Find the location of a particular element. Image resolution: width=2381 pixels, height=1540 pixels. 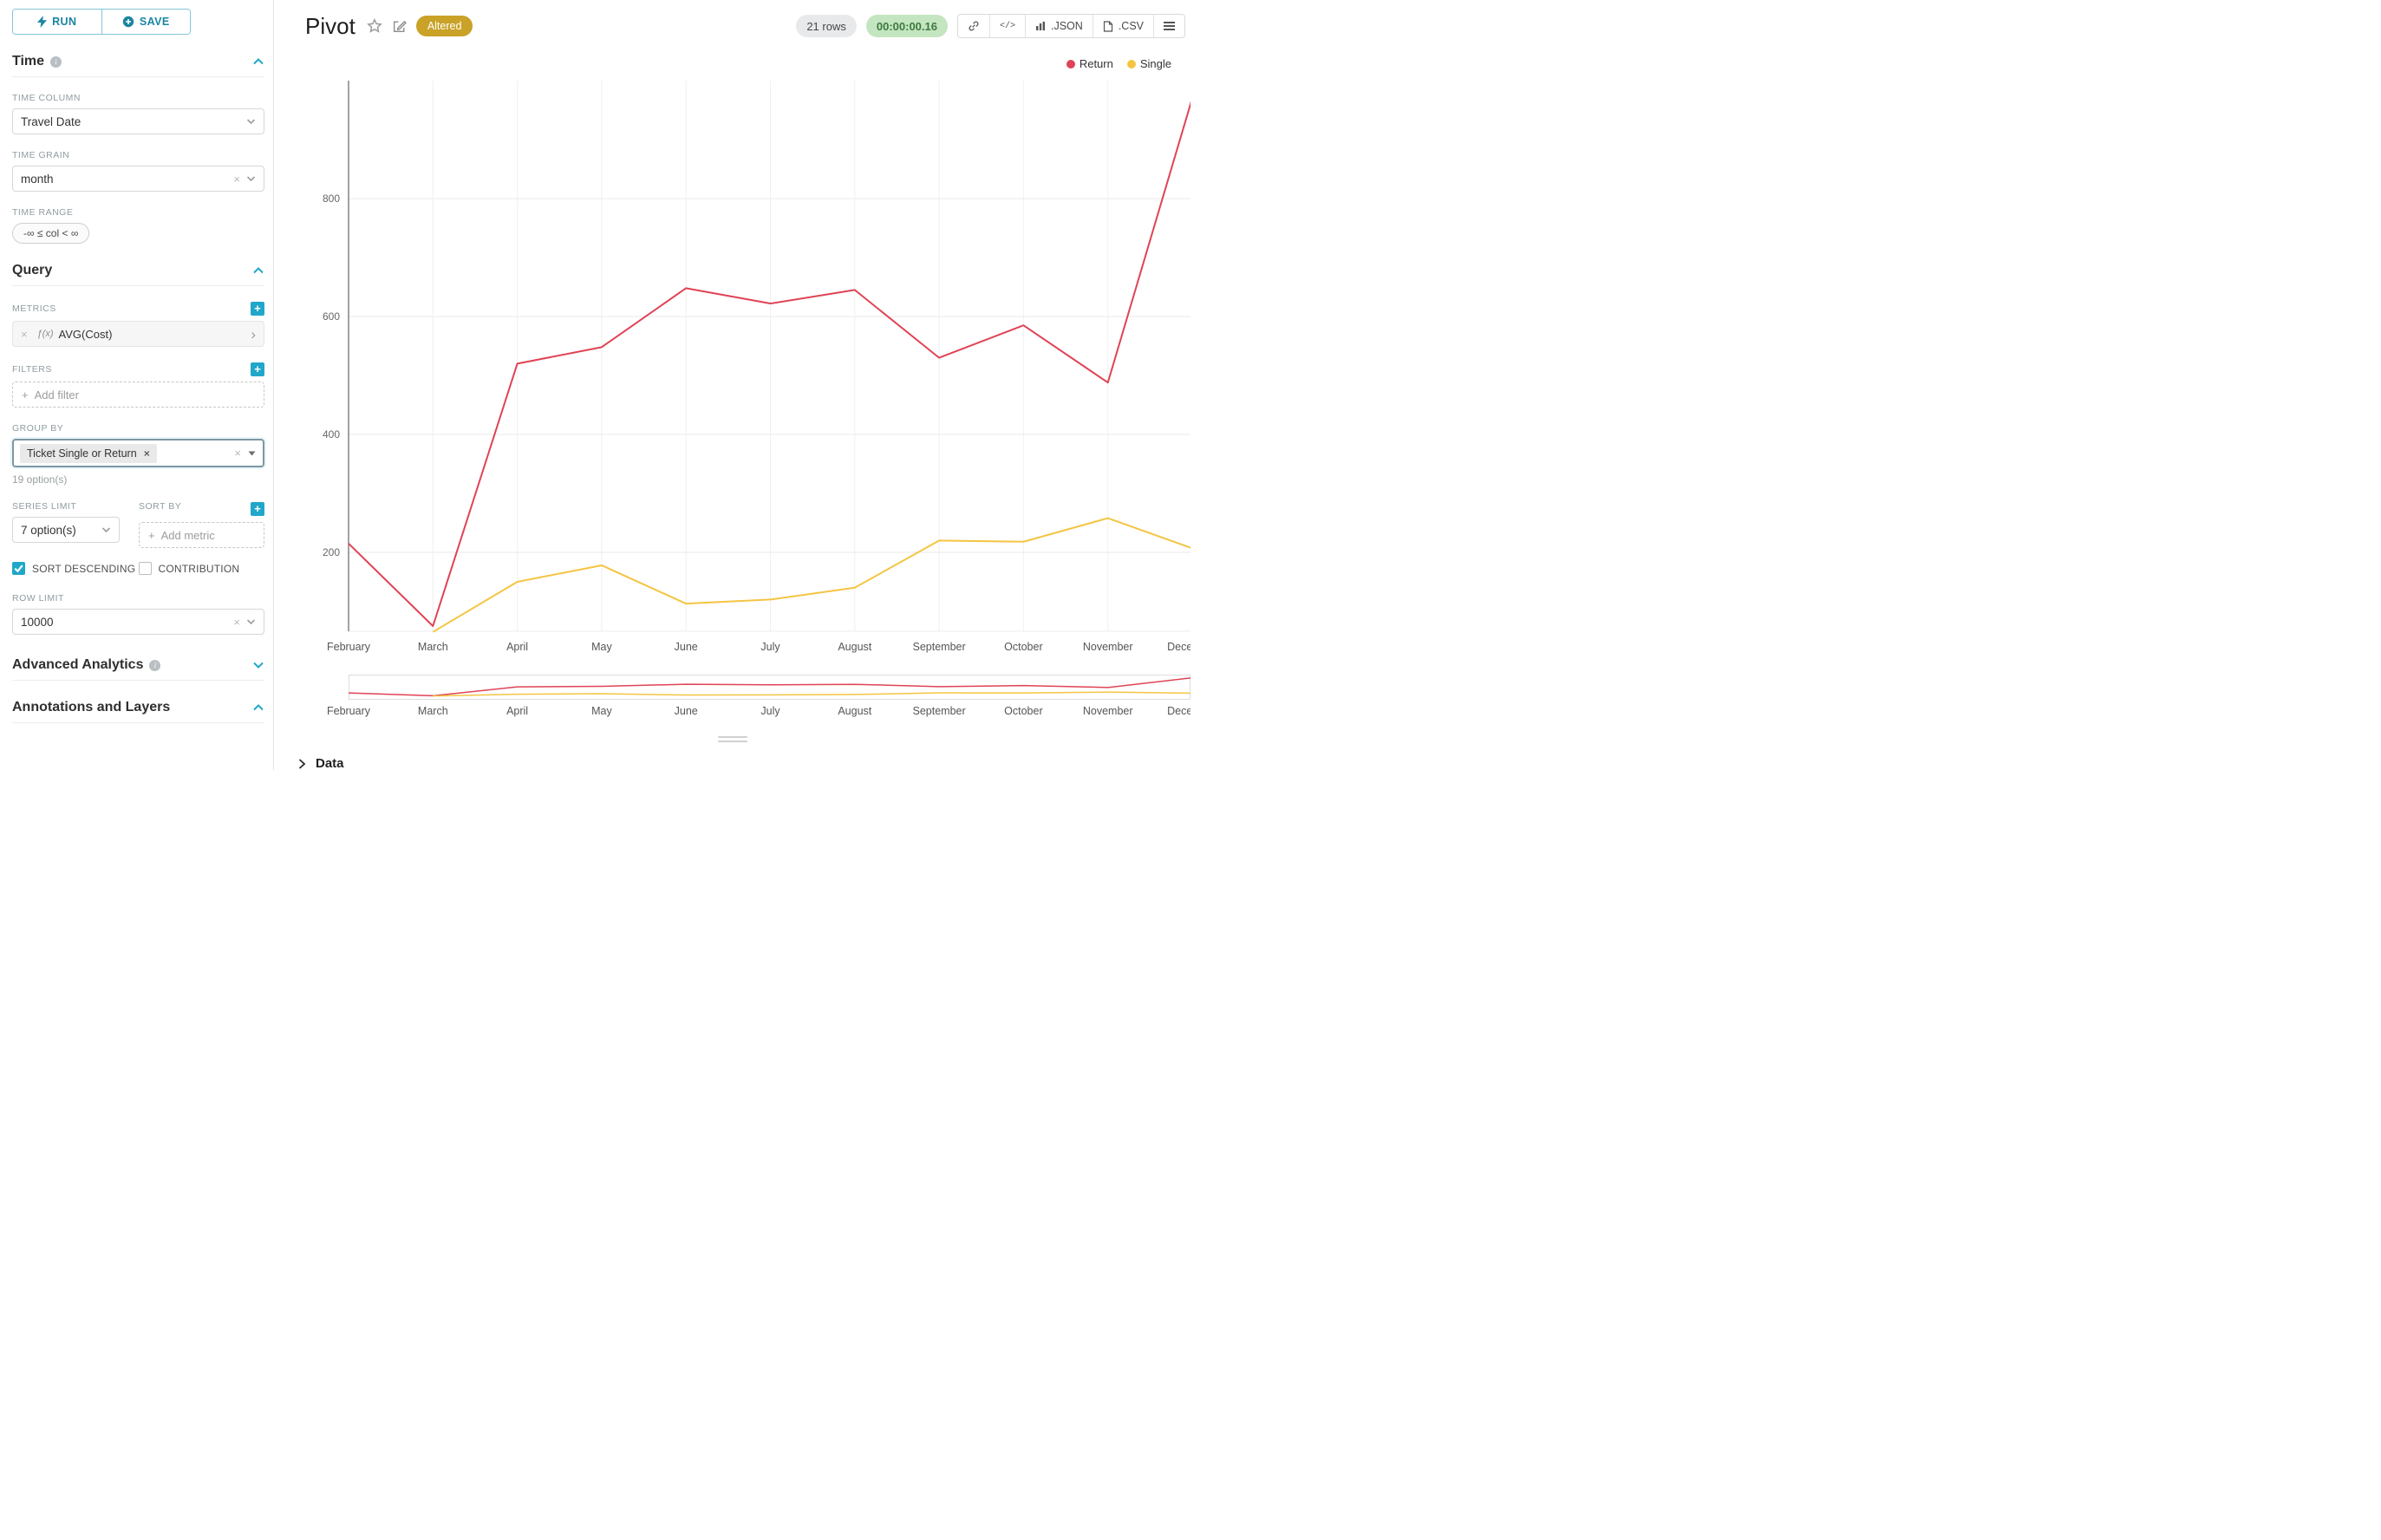

add-sort-metric-button: + is located at coordinates (258, 509).